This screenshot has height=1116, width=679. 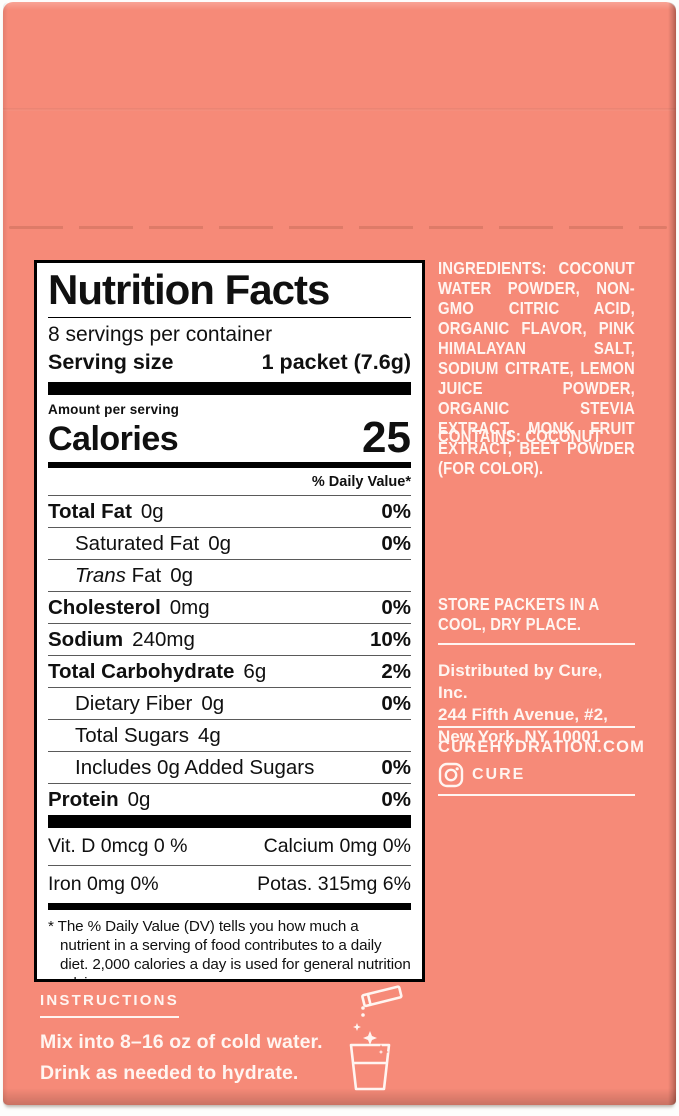 What do you see at coordinates (229, 884) in the screenshot?
I see `micronutrient-row-2: Iron 0mg 0% Potas. 315mg 6%` at bounding box center [229, 884].